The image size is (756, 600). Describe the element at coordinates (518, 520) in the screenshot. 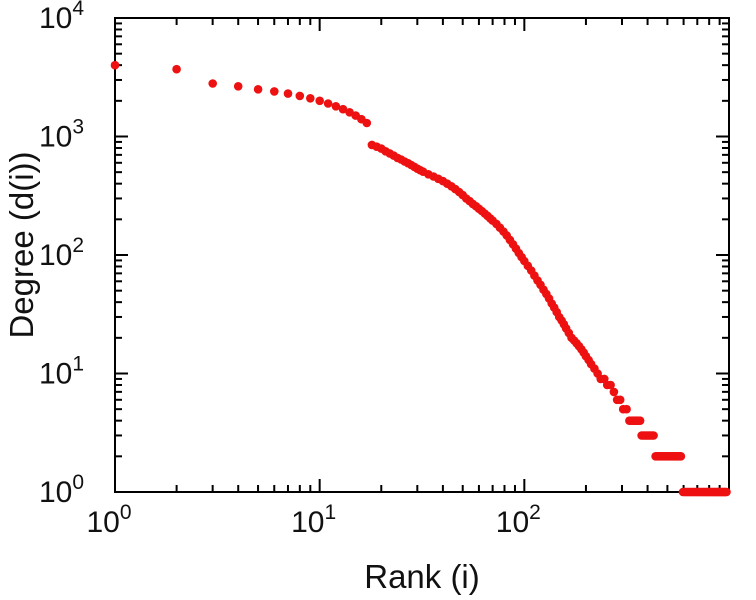

I see `x-tick-label: 10²` at that location.